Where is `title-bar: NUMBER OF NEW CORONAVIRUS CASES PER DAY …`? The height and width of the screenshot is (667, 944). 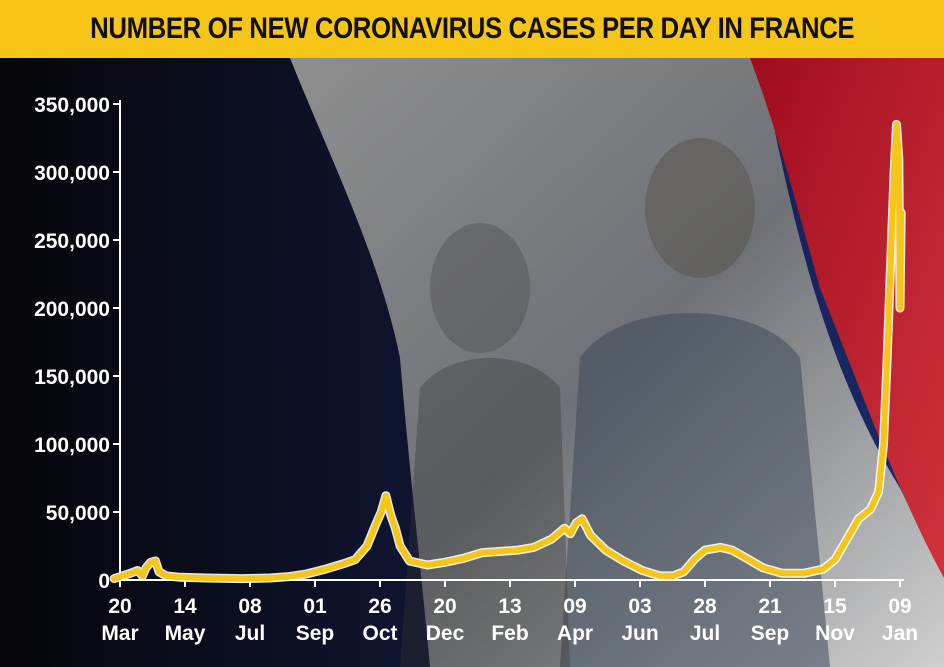 title-bar: NUMBER OF NEW CORONAVIRUS CASES PER DAY … is located at coordinates (472, 30).